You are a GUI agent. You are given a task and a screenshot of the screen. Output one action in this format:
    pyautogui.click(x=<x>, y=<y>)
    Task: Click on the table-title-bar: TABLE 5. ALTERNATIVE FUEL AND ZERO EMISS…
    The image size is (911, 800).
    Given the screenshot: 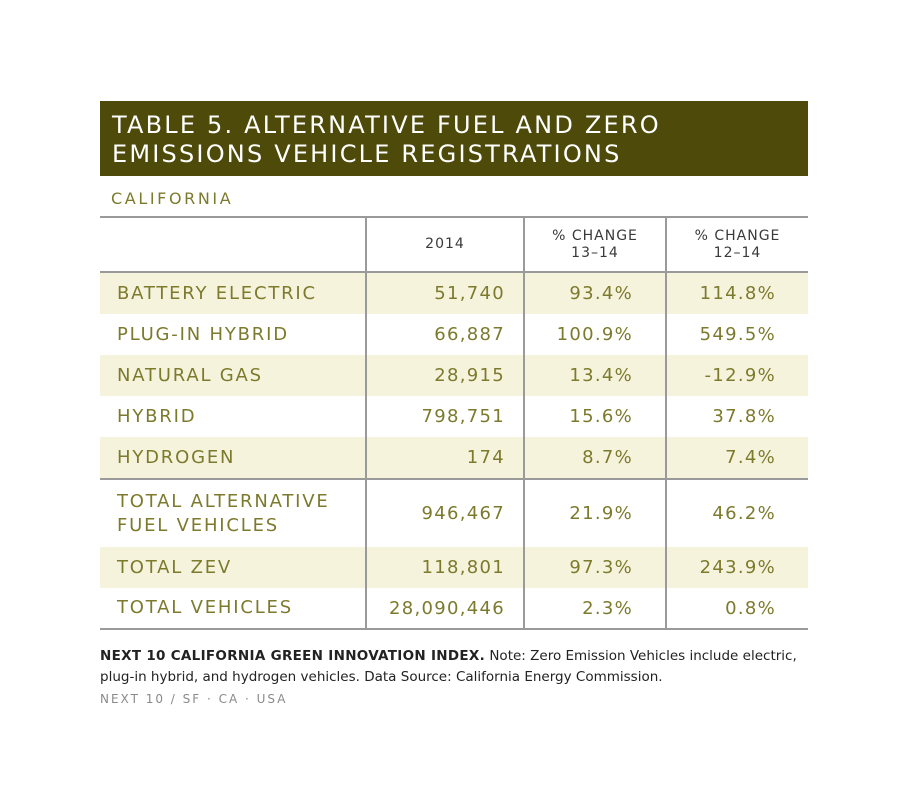 What is the action you would take?
    pyautogui.click(x=454, y=138)
    